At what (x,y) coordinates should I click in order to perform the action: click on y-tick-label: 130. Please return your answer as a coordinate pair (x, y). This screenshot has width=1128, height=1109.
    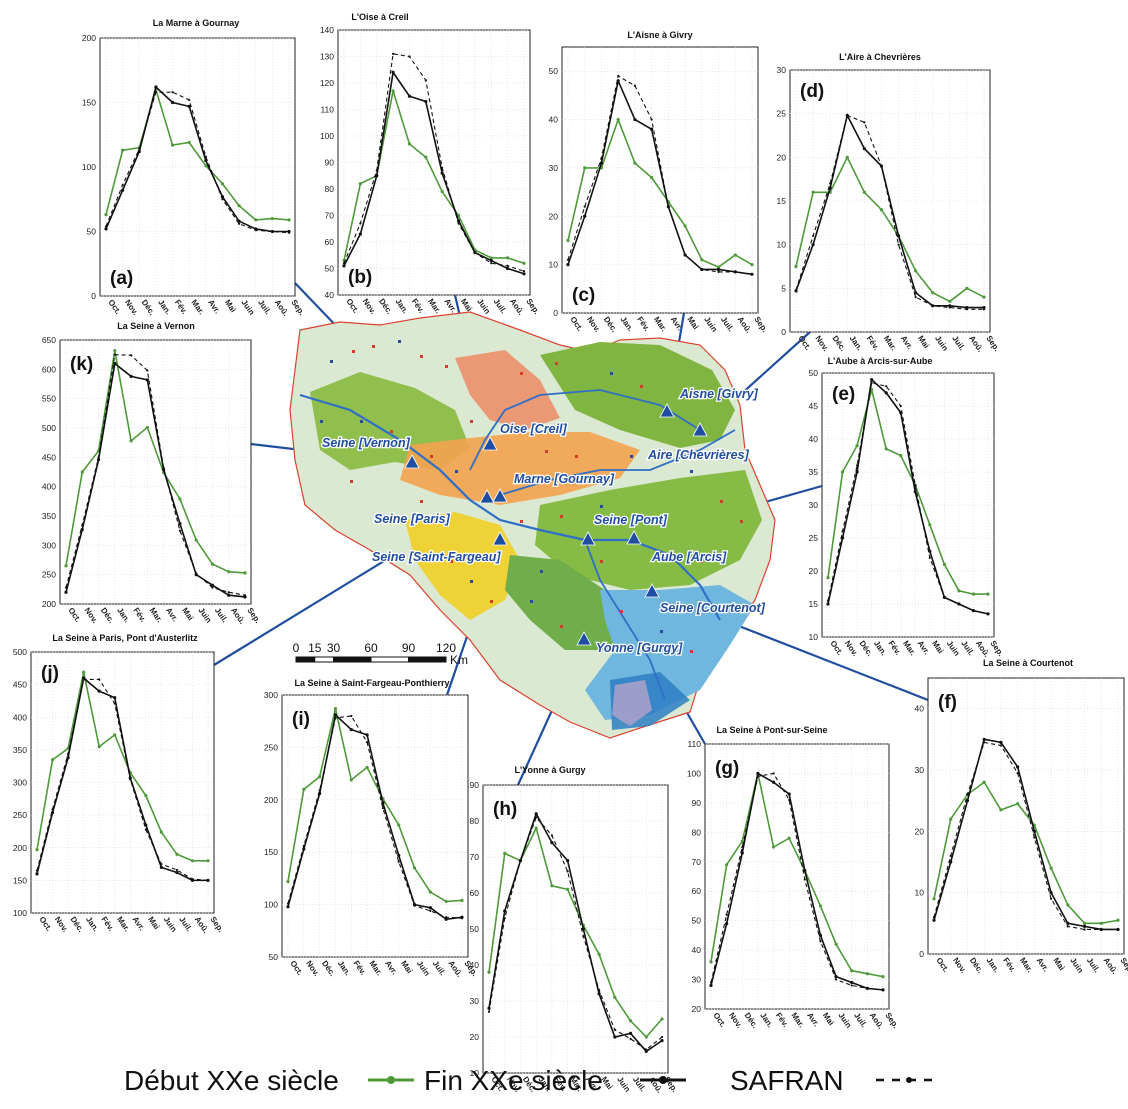
    Looking at the image, I should click on (327, 57).